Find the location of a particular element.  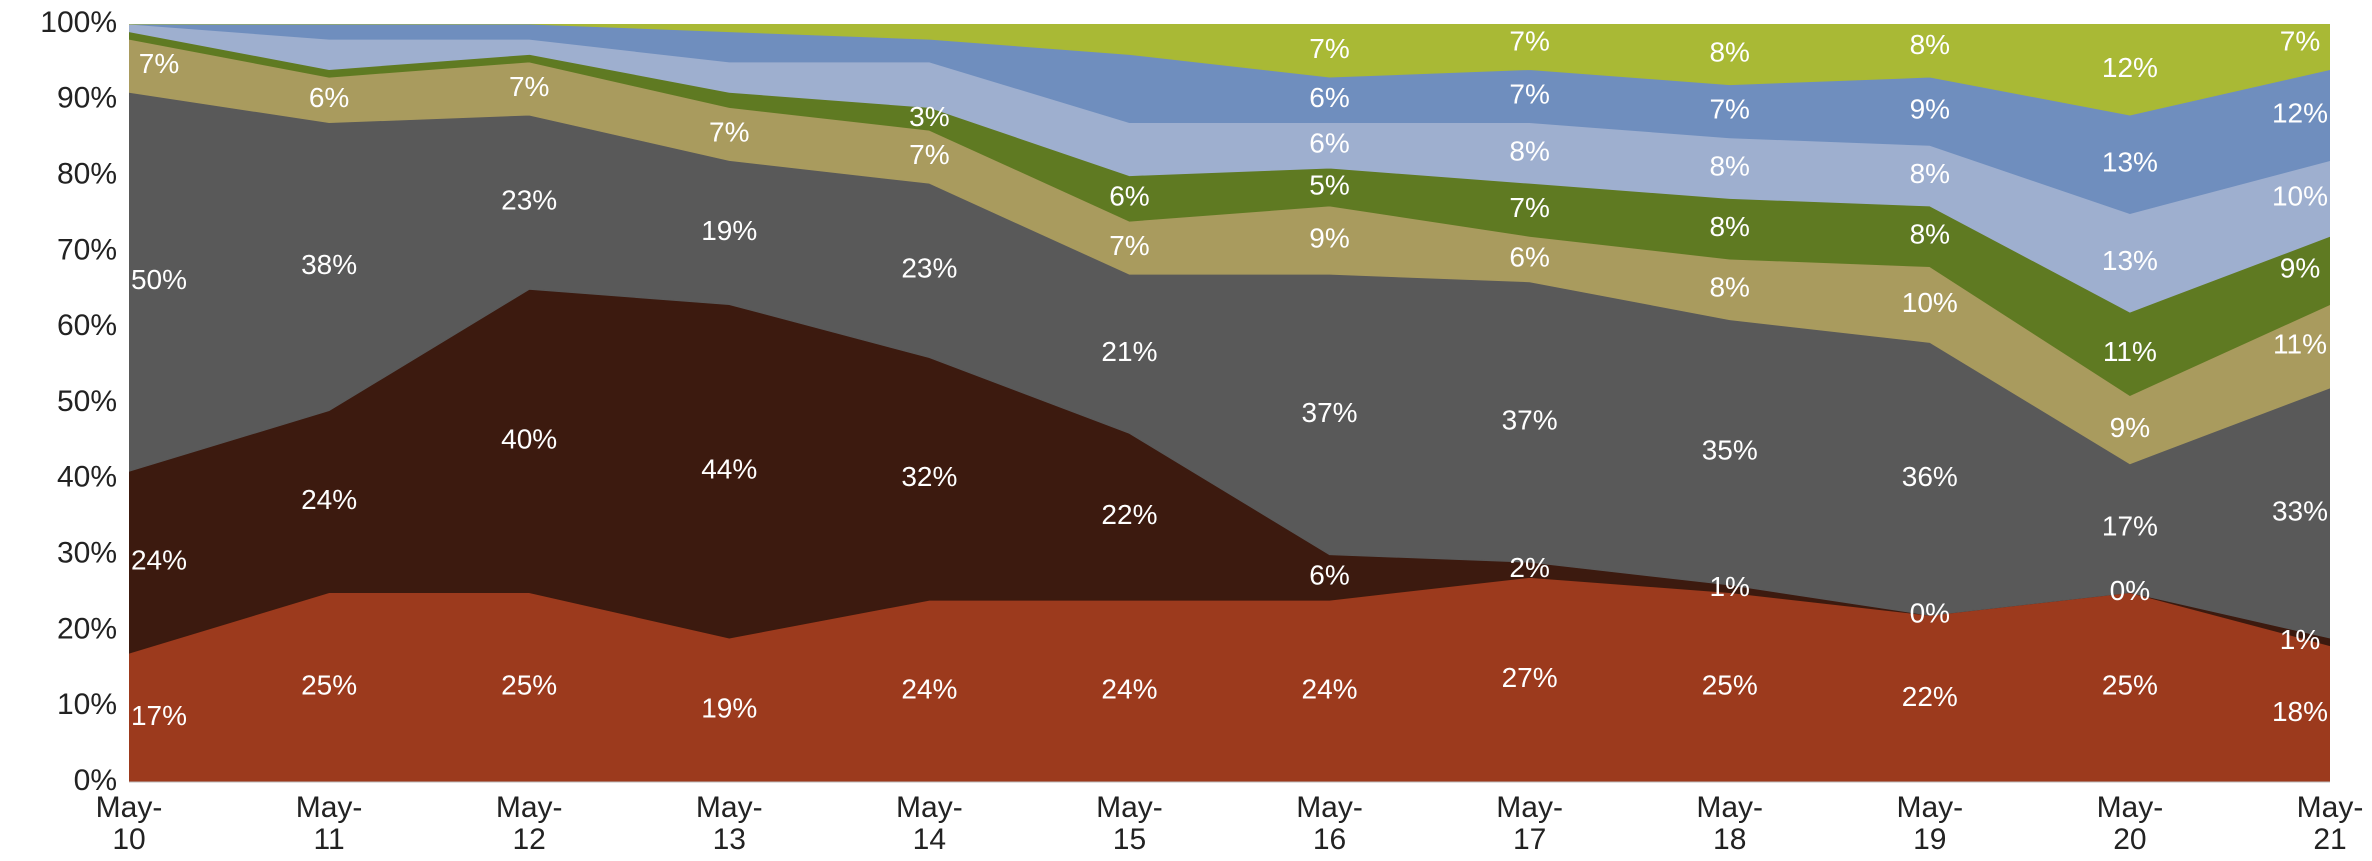

data-label: 2% is located at coordinates (1529, 567).